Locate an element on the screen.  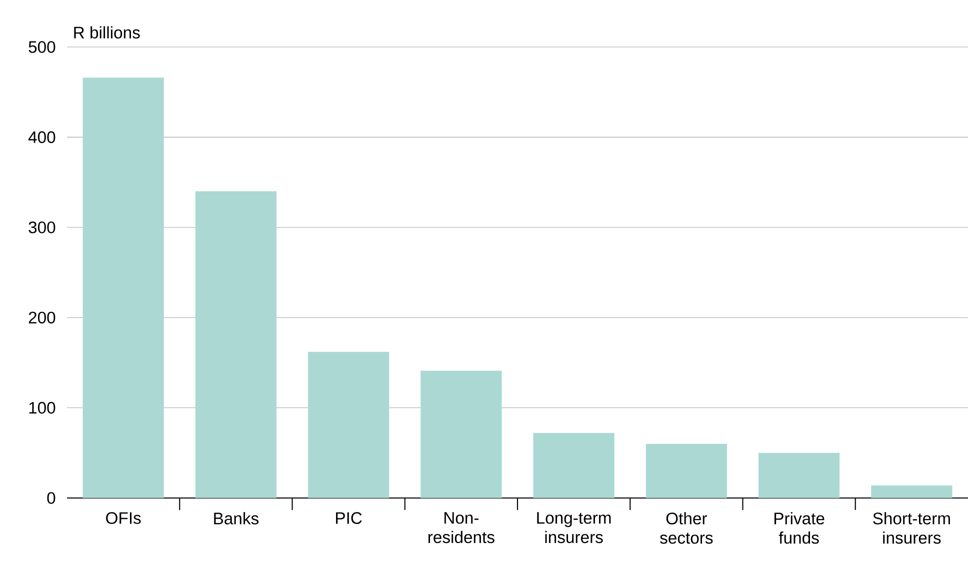
x-tick-label: PIC is located at coordinates (349, 518).